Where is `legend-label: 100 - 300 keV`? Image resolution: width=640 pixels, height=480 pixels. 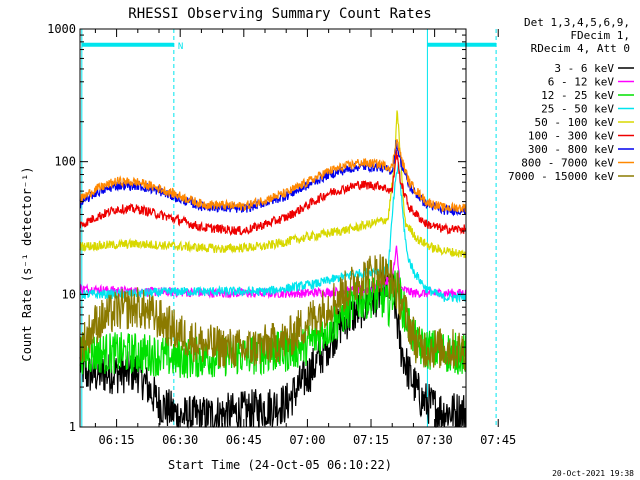
legend-label: 100 - 300 keV is located at coordinates (571, 136).